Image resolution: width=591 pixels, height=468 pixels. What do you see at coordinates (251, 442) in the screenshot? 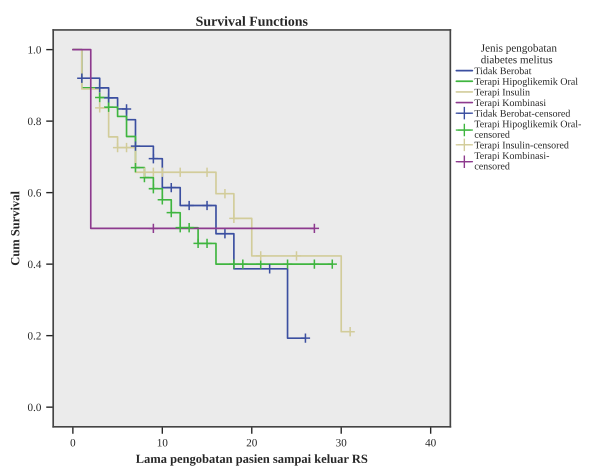
I see `x-tick-label: 20` at bounding box center [251, 442].